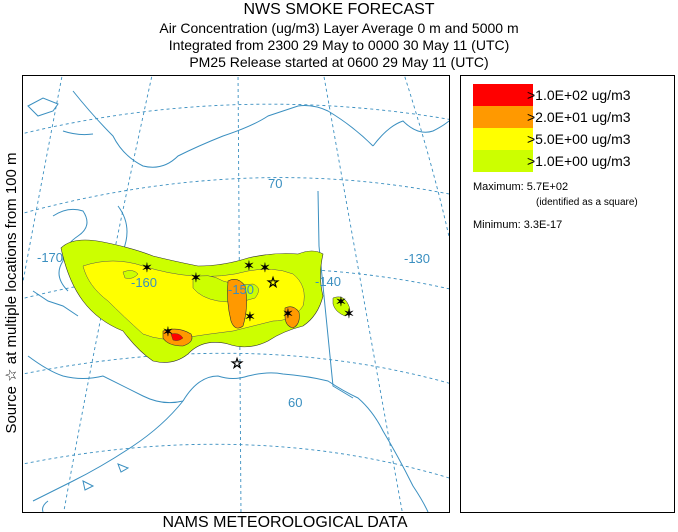  Describe the element at coordinates (285, 522) in the screenshot. I see `meteorological-data-label: NAMS METEOROLOGICAL DATA` at that location.